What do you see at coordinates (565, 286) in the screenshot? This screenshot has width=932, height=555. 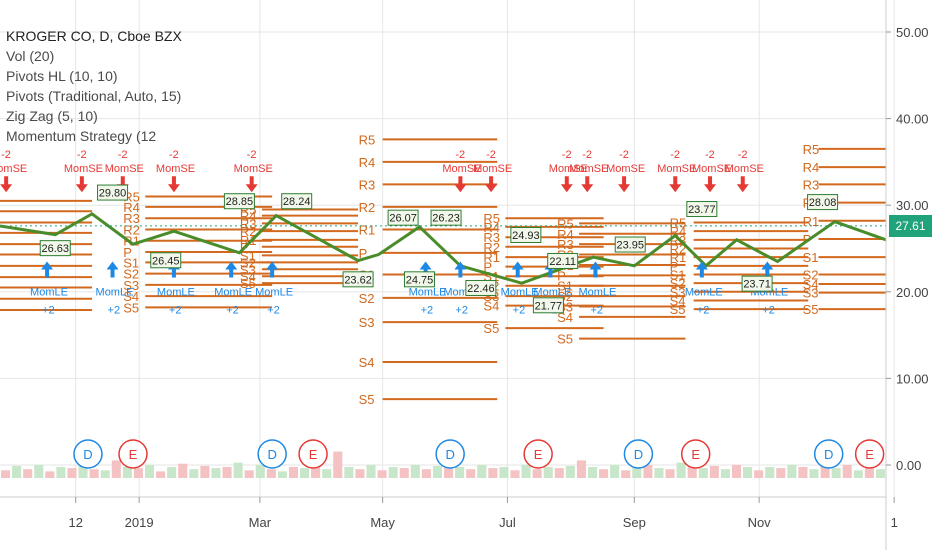 I see `pivot-level-label: S1` at bounding box center [565, 286].